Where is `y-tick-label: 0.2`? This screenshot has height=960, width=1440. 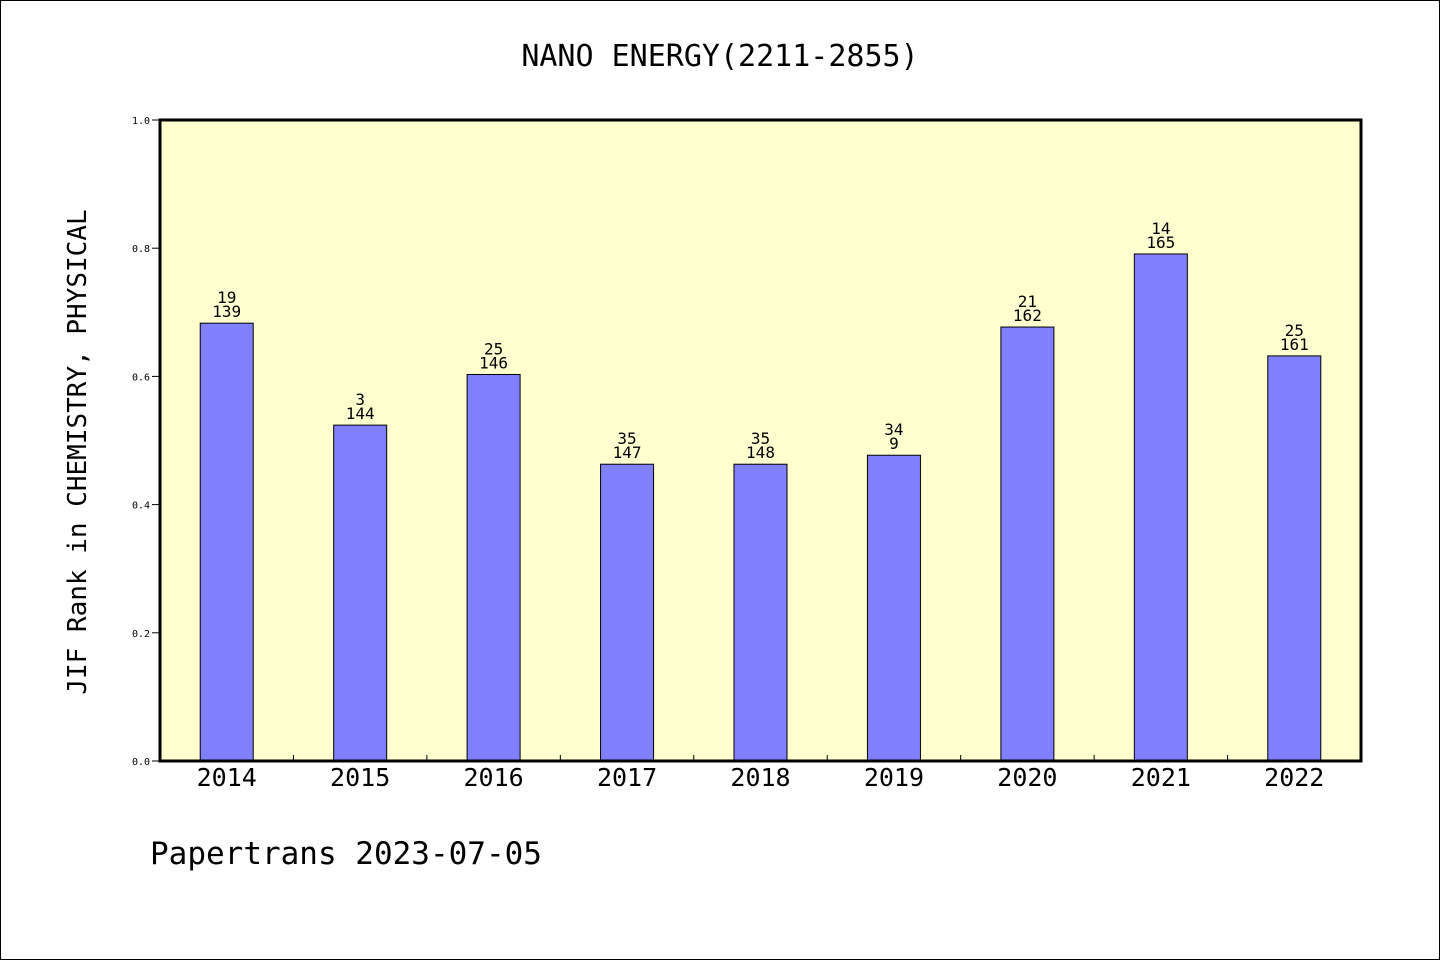
y-tick-label: 0.2 is located at coordinates (141, 634).